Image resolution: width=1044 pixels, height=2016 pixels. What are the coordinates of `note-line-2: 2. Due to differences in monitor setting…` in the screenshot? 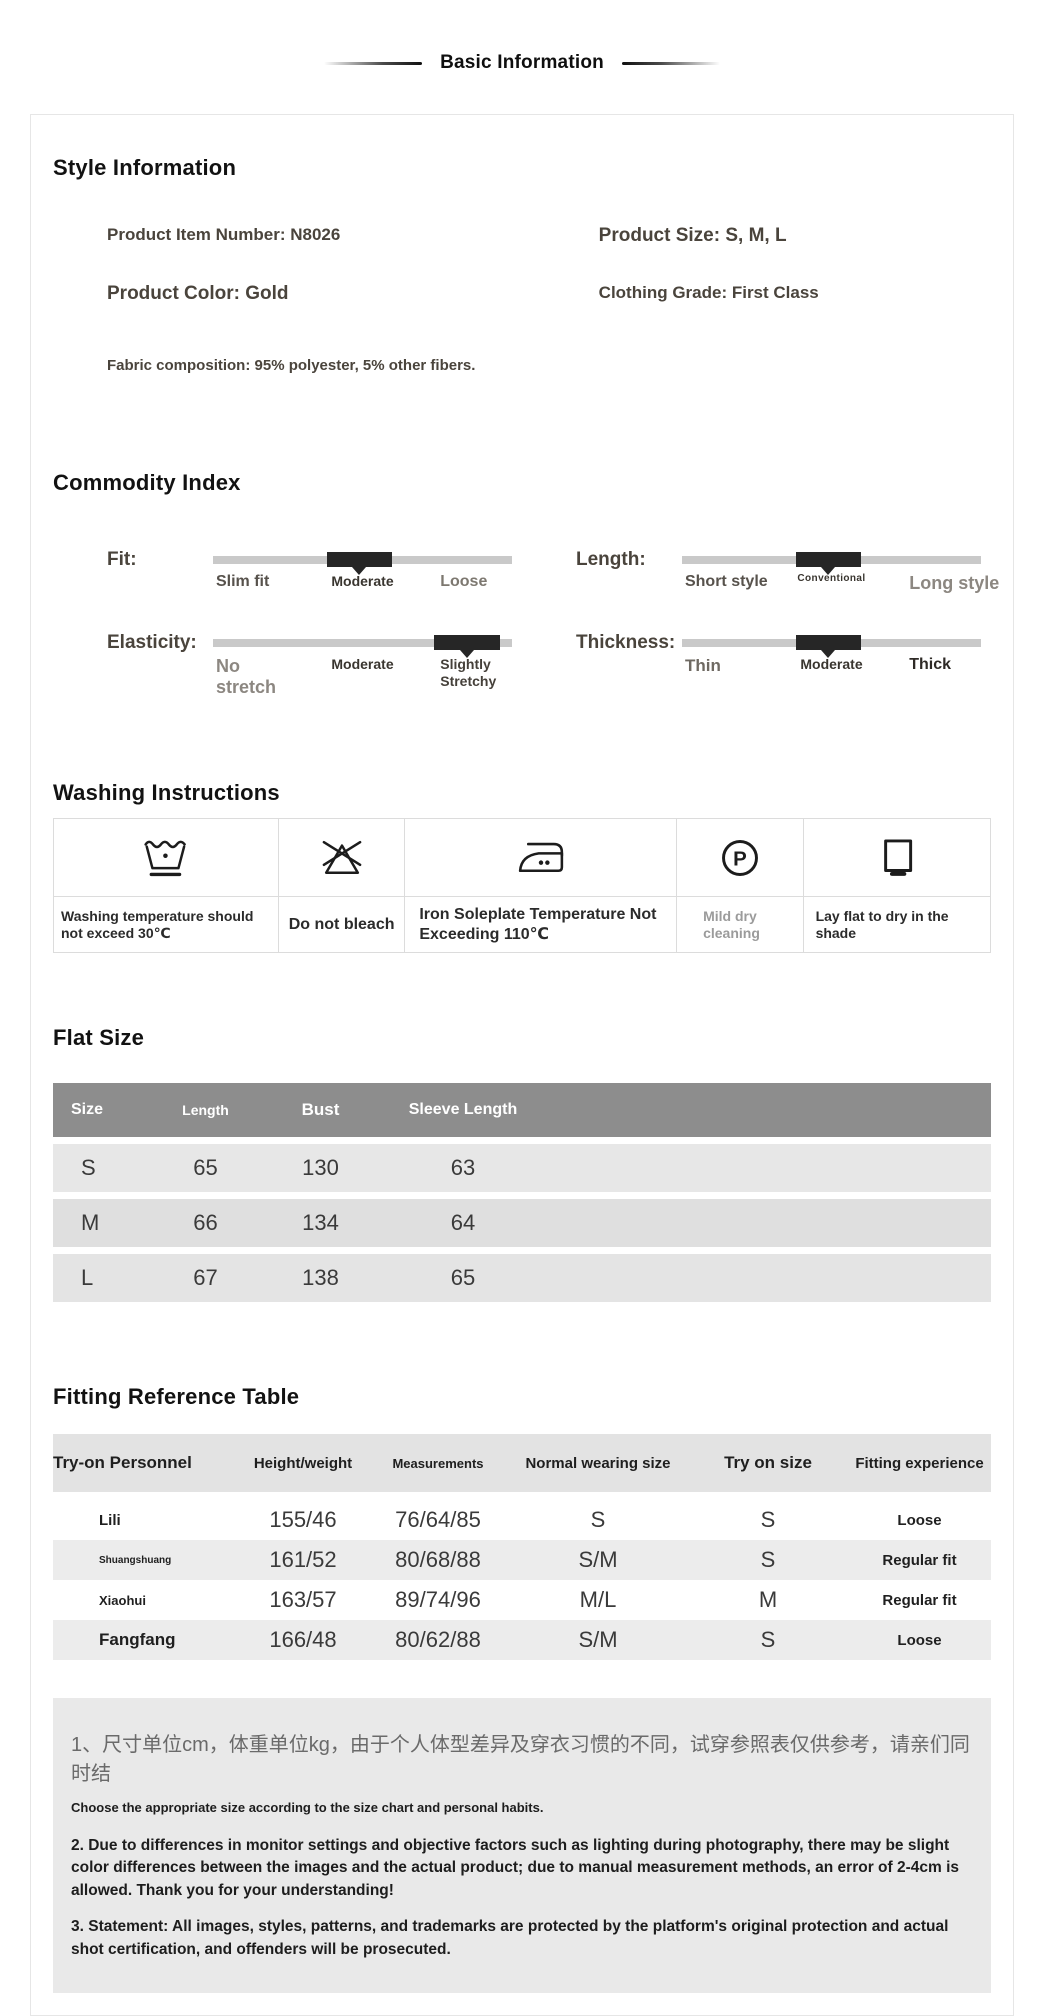 It's located at (515, 1868).